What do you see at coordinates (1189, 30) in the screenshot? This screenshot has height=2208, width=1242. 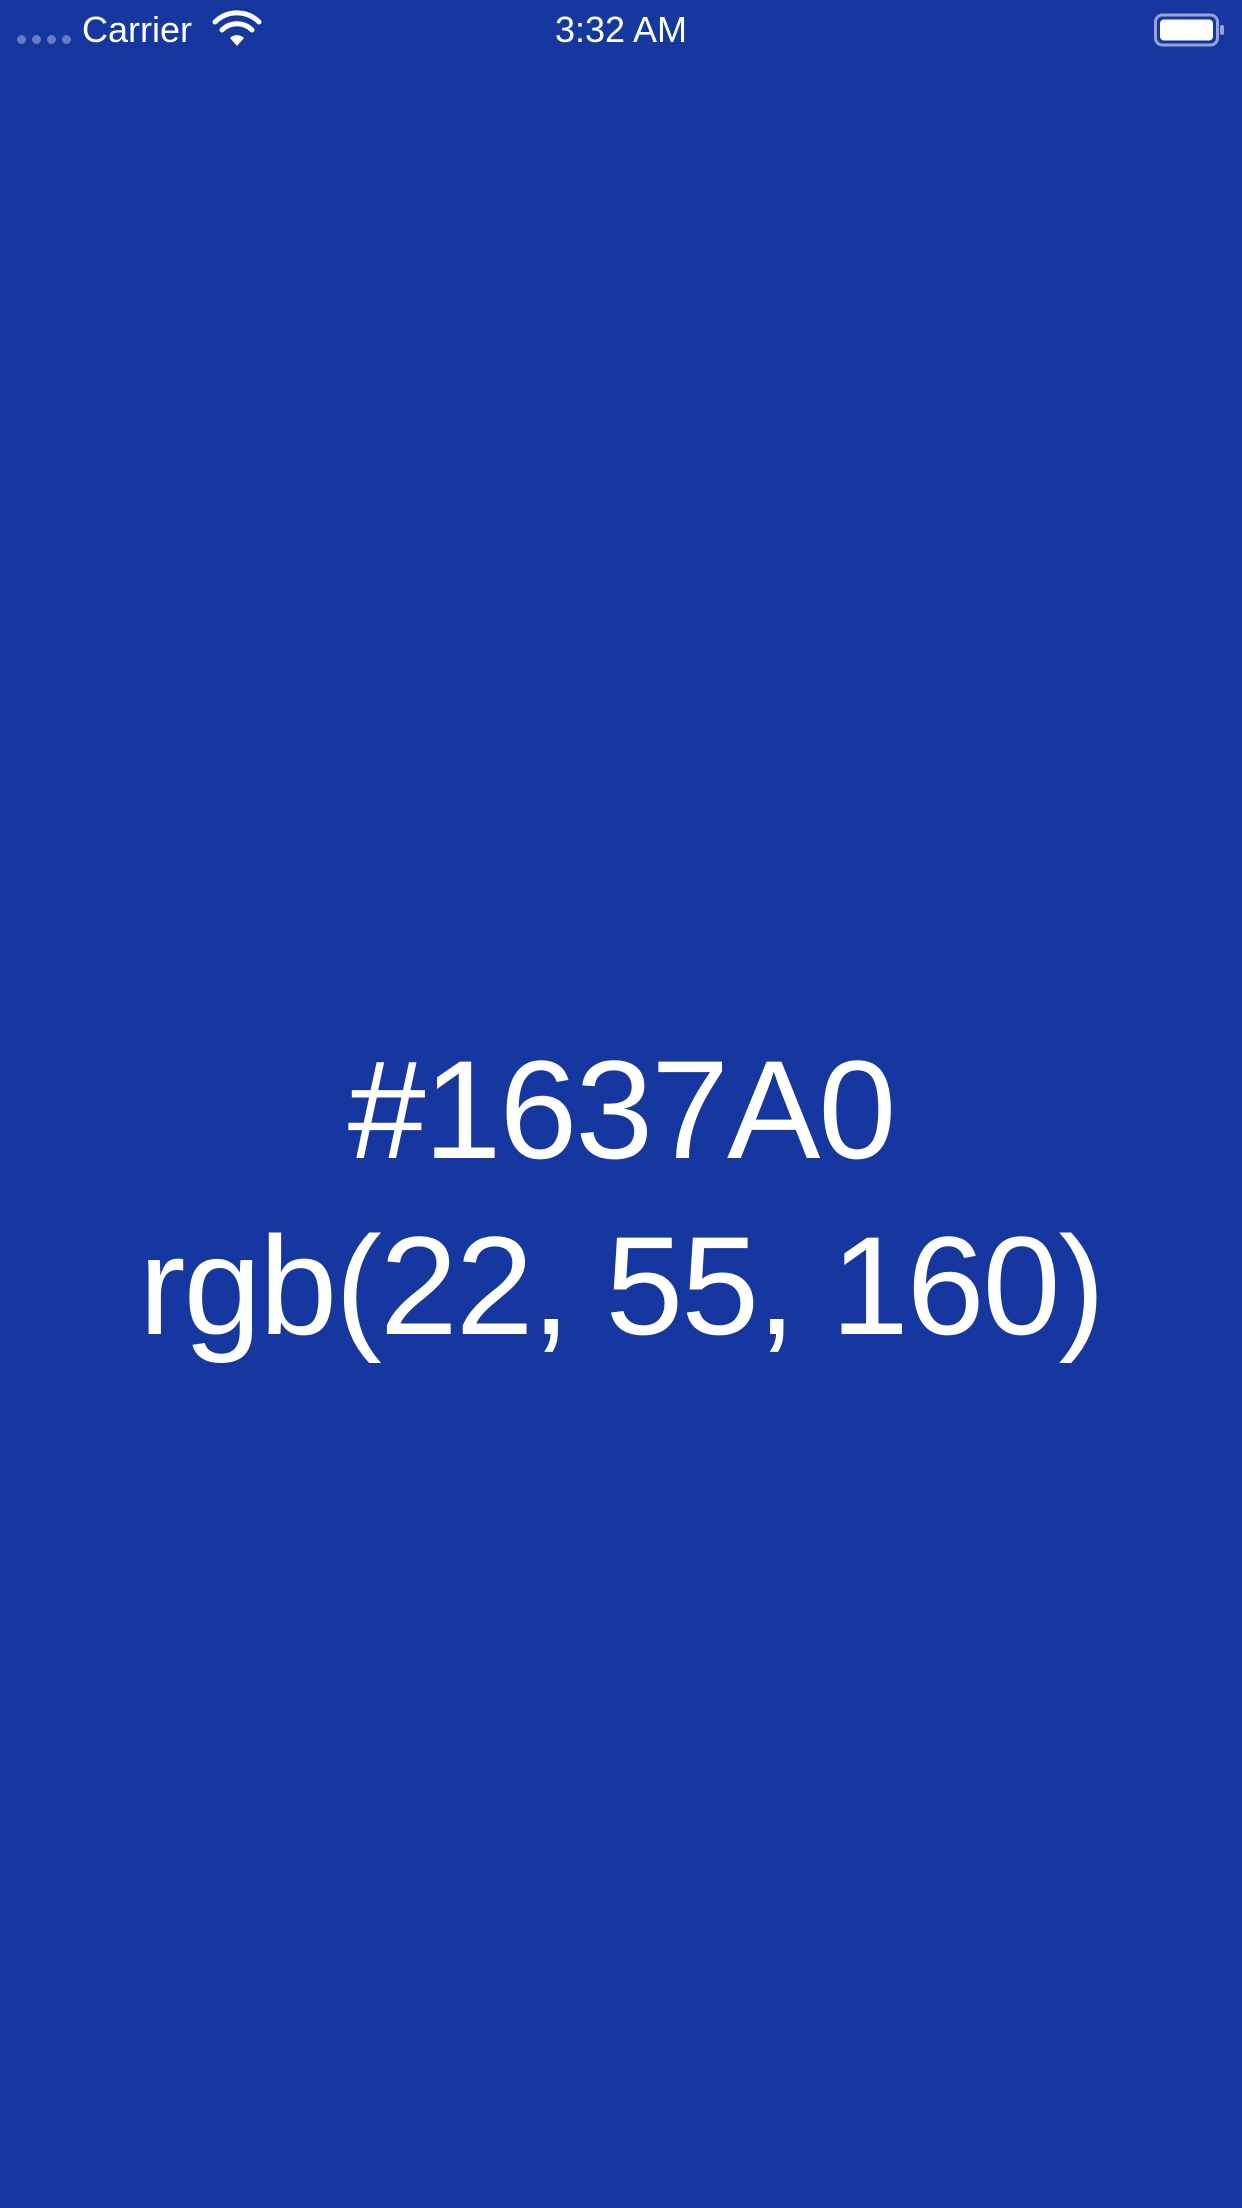 I see `battery-icon` at bounding box center [1189, 30].